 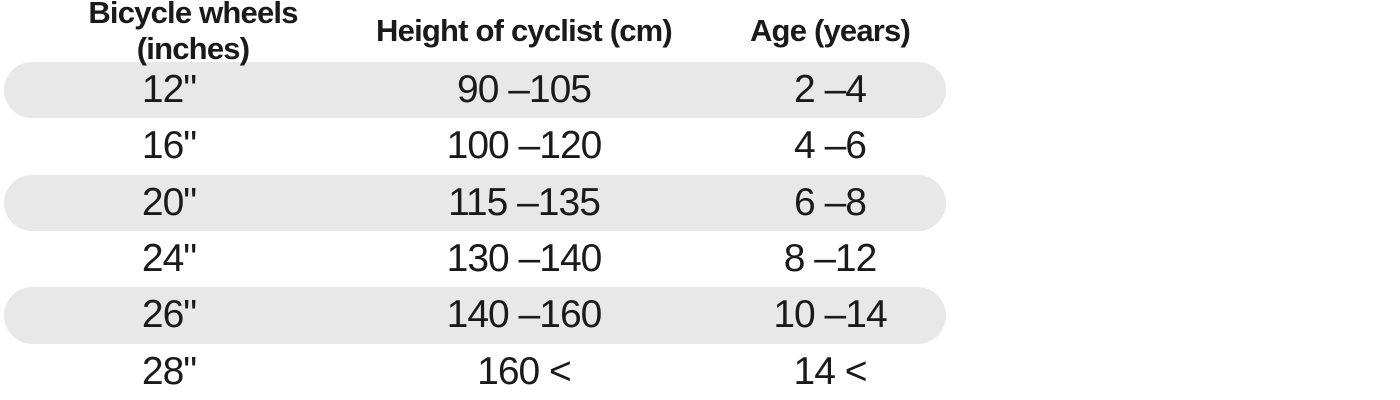 I want to click on height-cell: 100 –120, so click(x=524, y=146).